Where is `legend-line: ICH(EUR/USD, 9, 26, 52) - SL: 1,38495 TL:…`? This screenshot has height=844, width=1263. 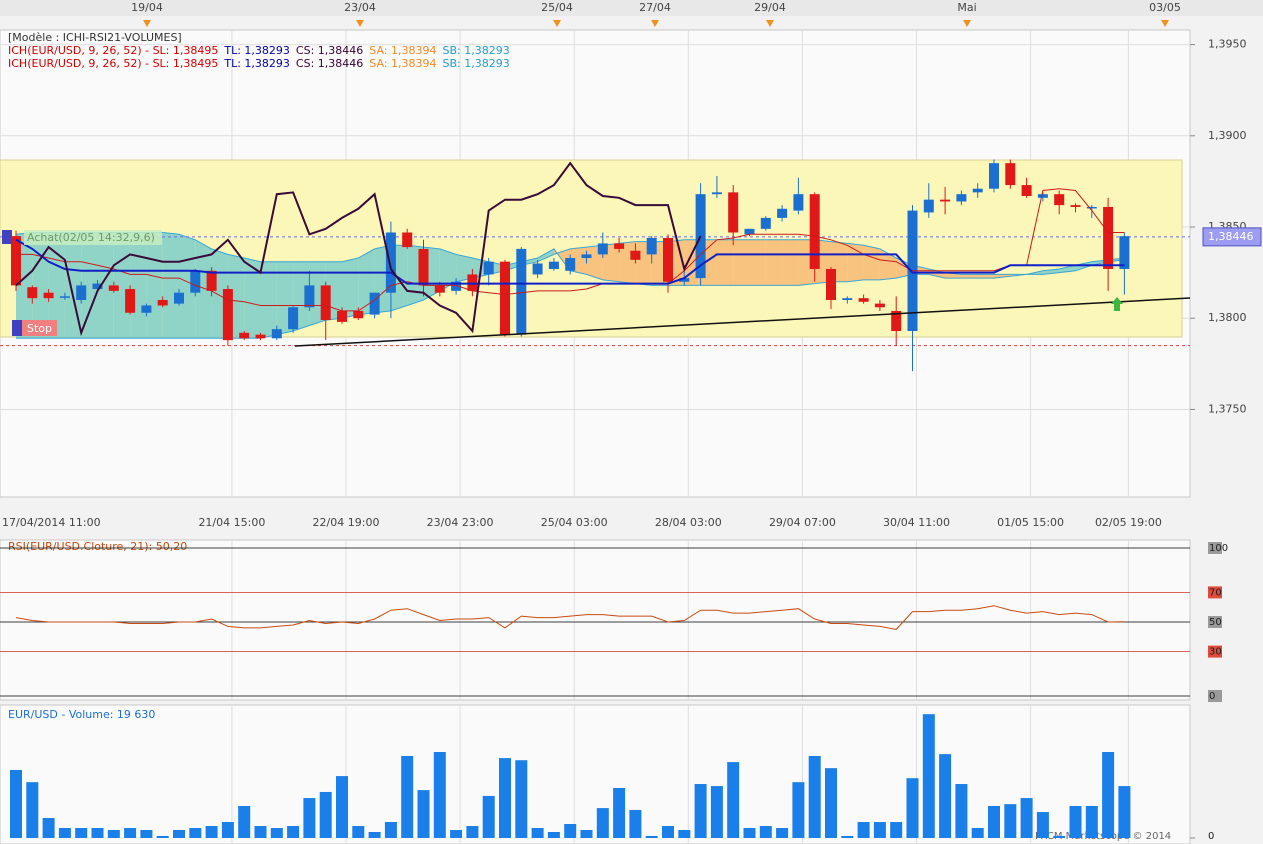
legend-line: ICH(EUR/USD, 9, 26, 52) - SL: 1,38495 TL:… is located at coordinates (259, 50).